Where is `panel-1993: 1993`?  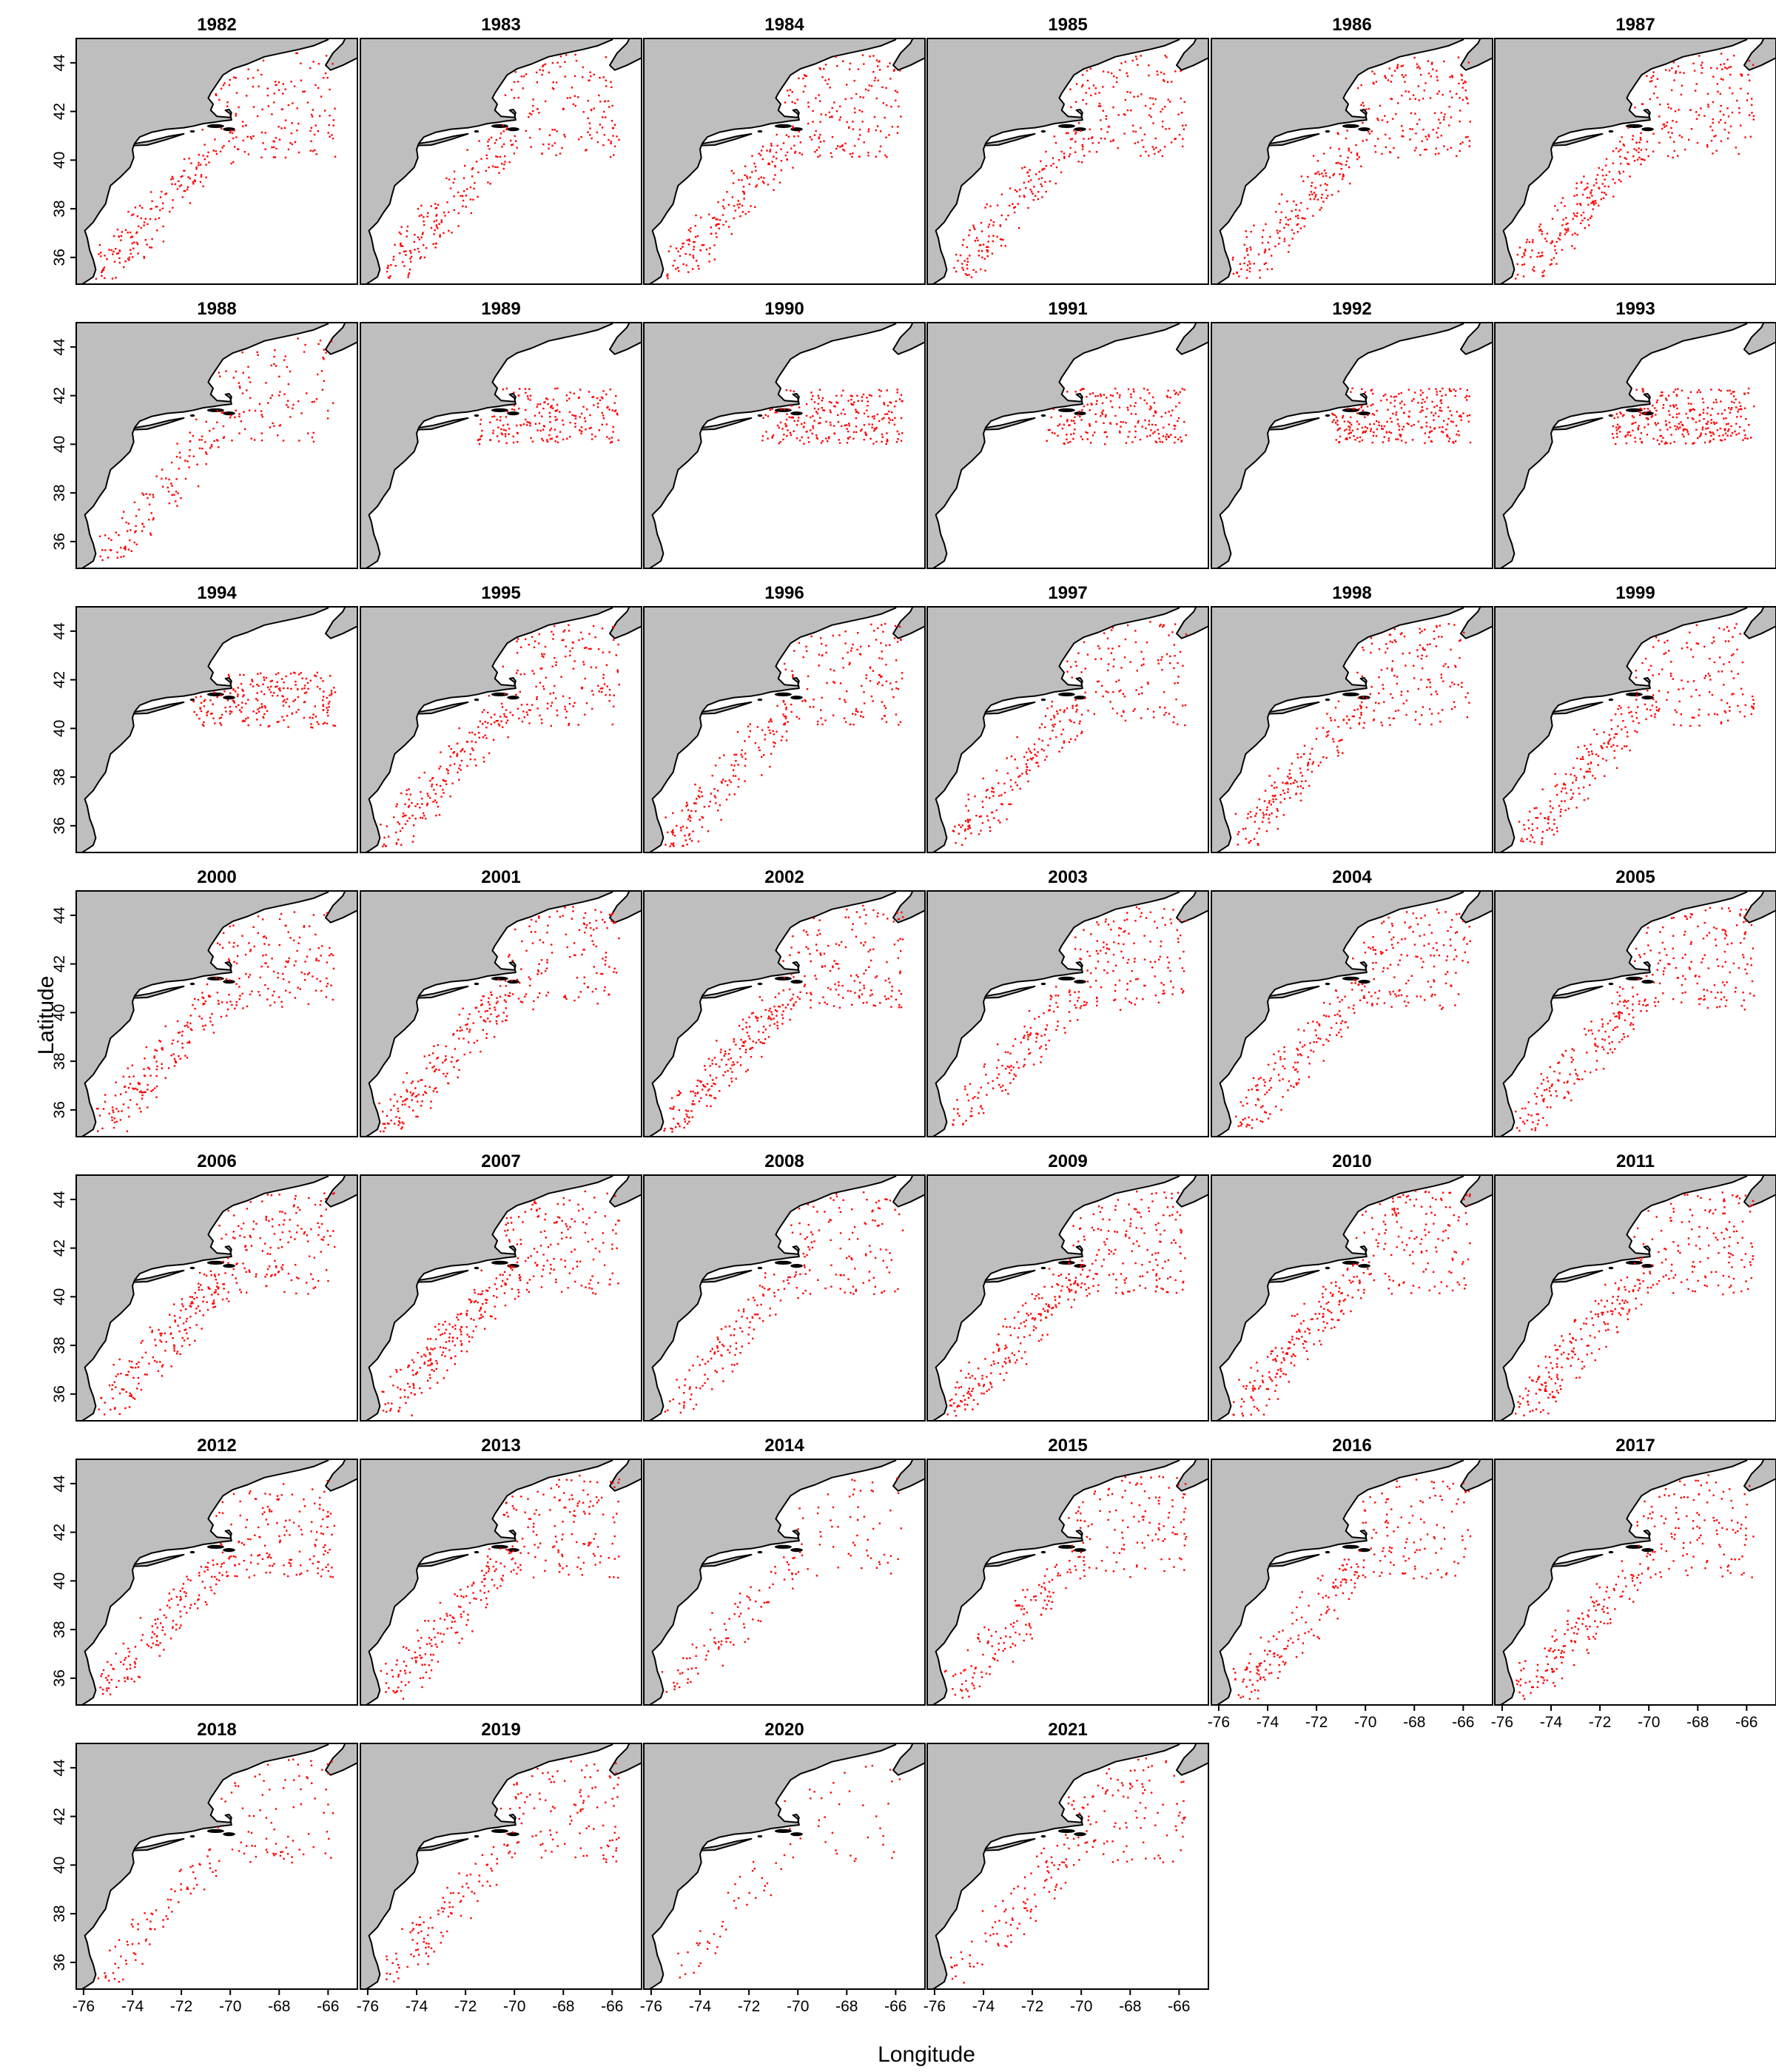
panel-1993: 1993 is located at coordinates (1635, 434).